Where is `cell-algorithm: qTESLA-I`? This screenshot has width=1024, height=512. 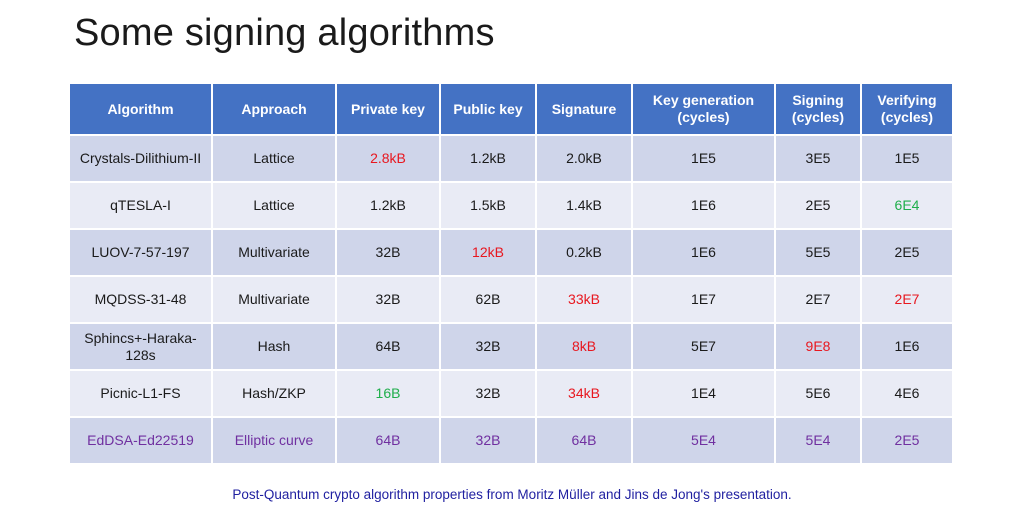 cell-algorithm: qTESLA-I is located at coordinates (140, 205).